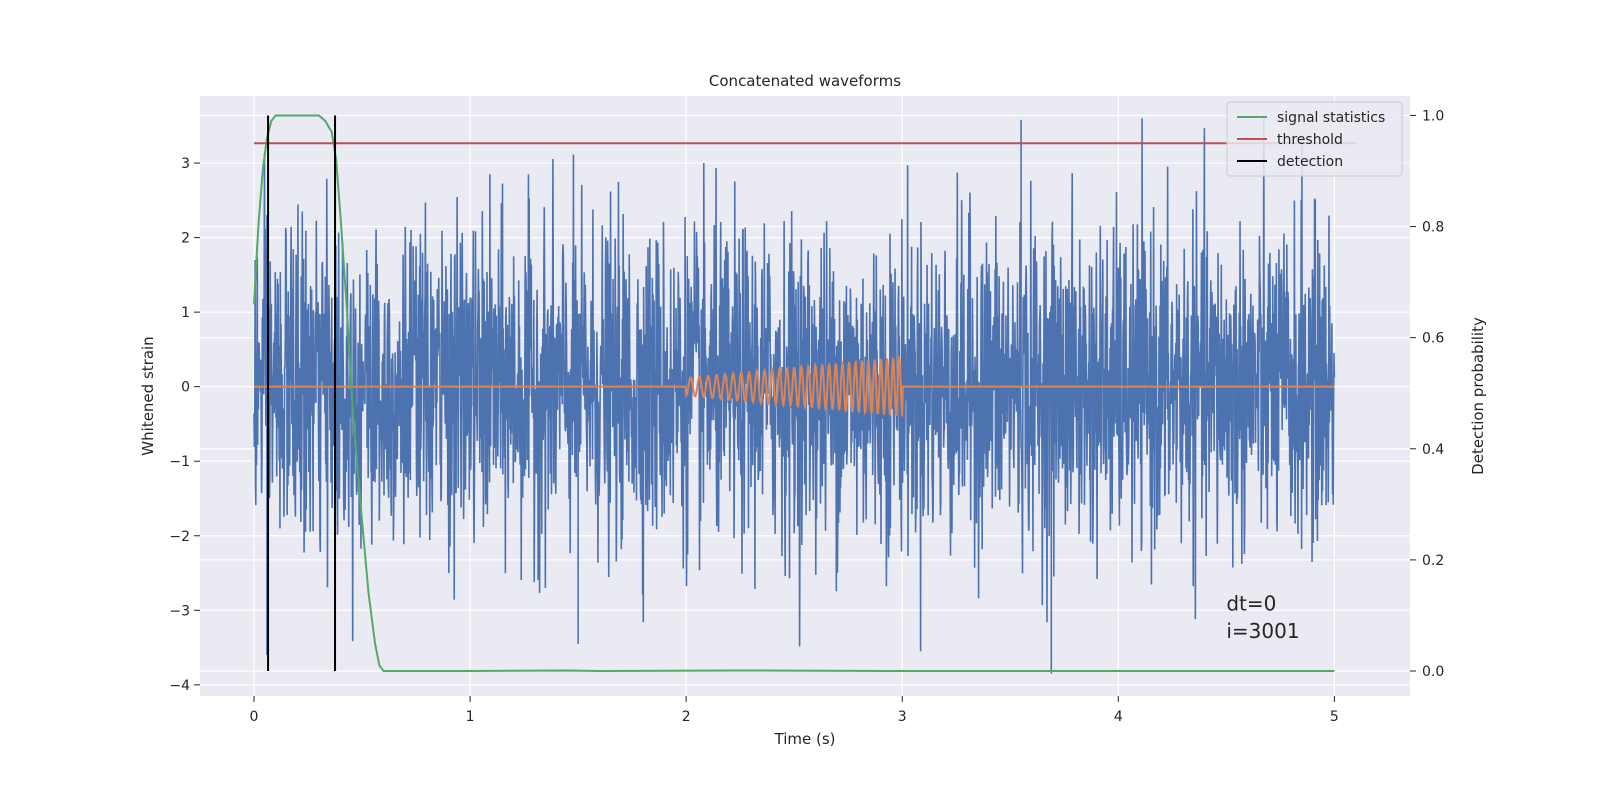 The image size is (1600, 800). What do you see at coordinates (1251, 603) in the screenshot?
I see `annotation-dt: dt=0` at bounding box center [1251, 603].